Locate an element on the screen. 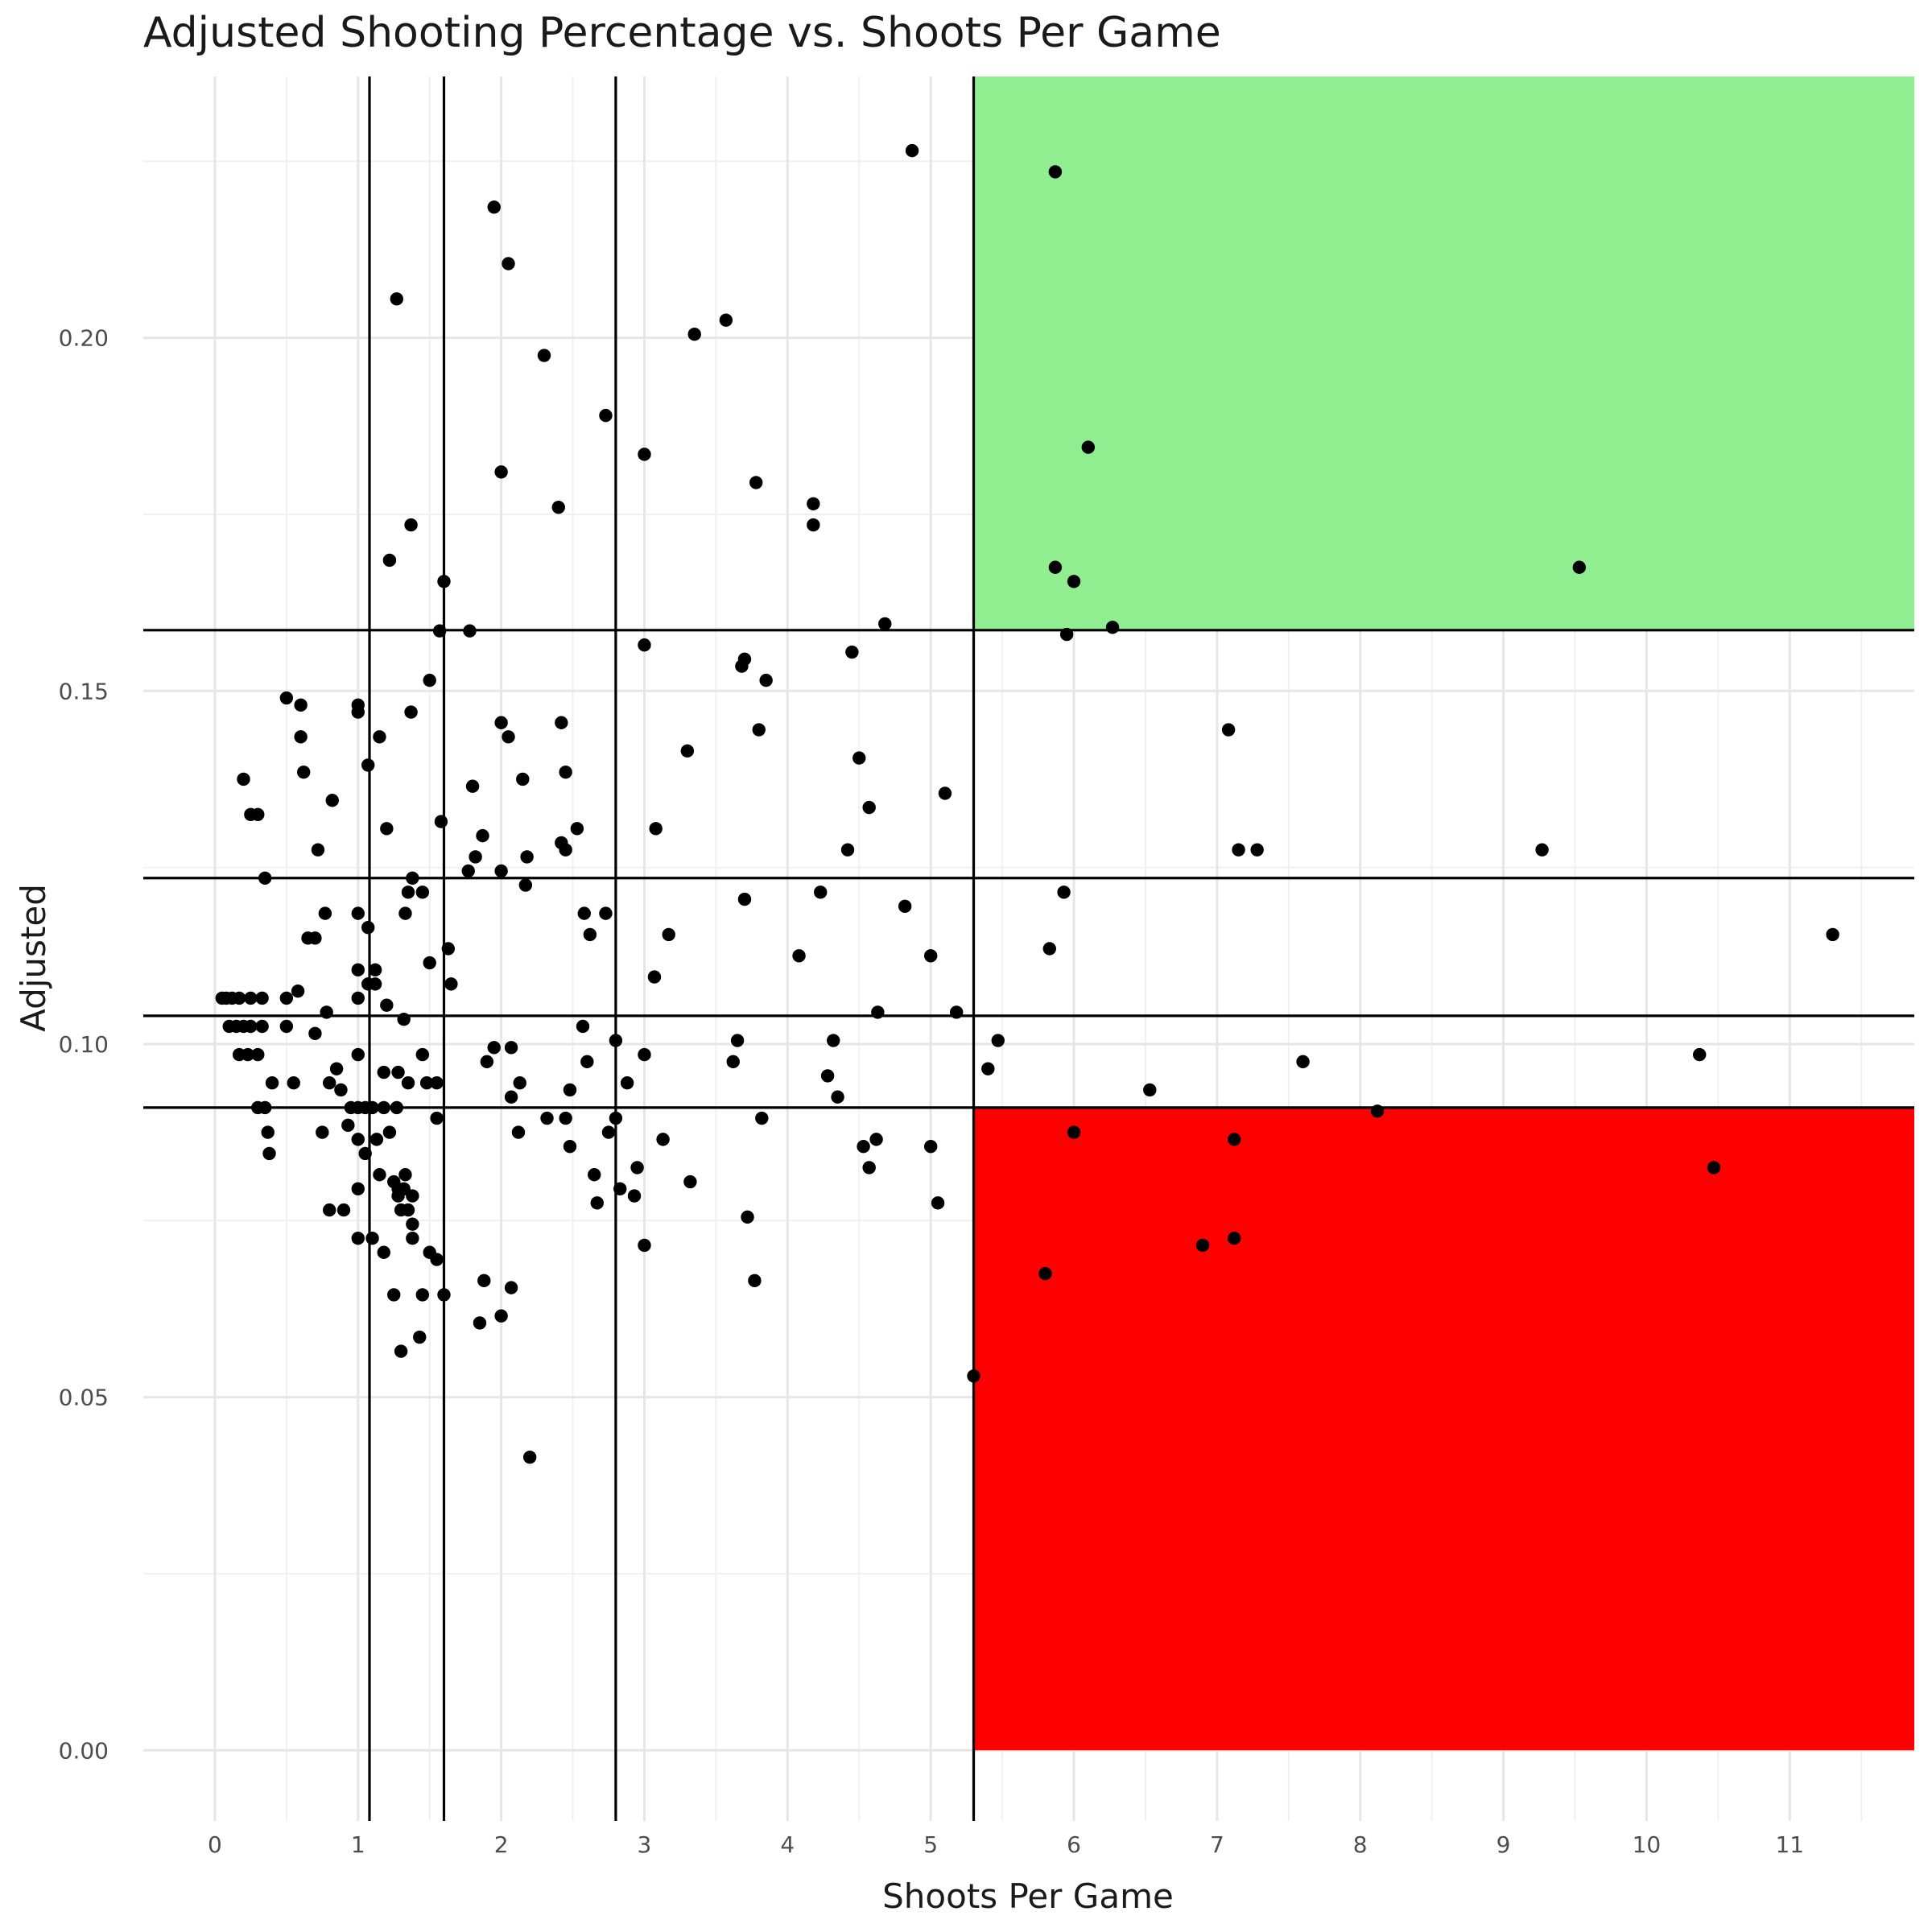 The image size is (1932, 1932). y-tick-label: 0.10 is located at coordinates (84, 1044).